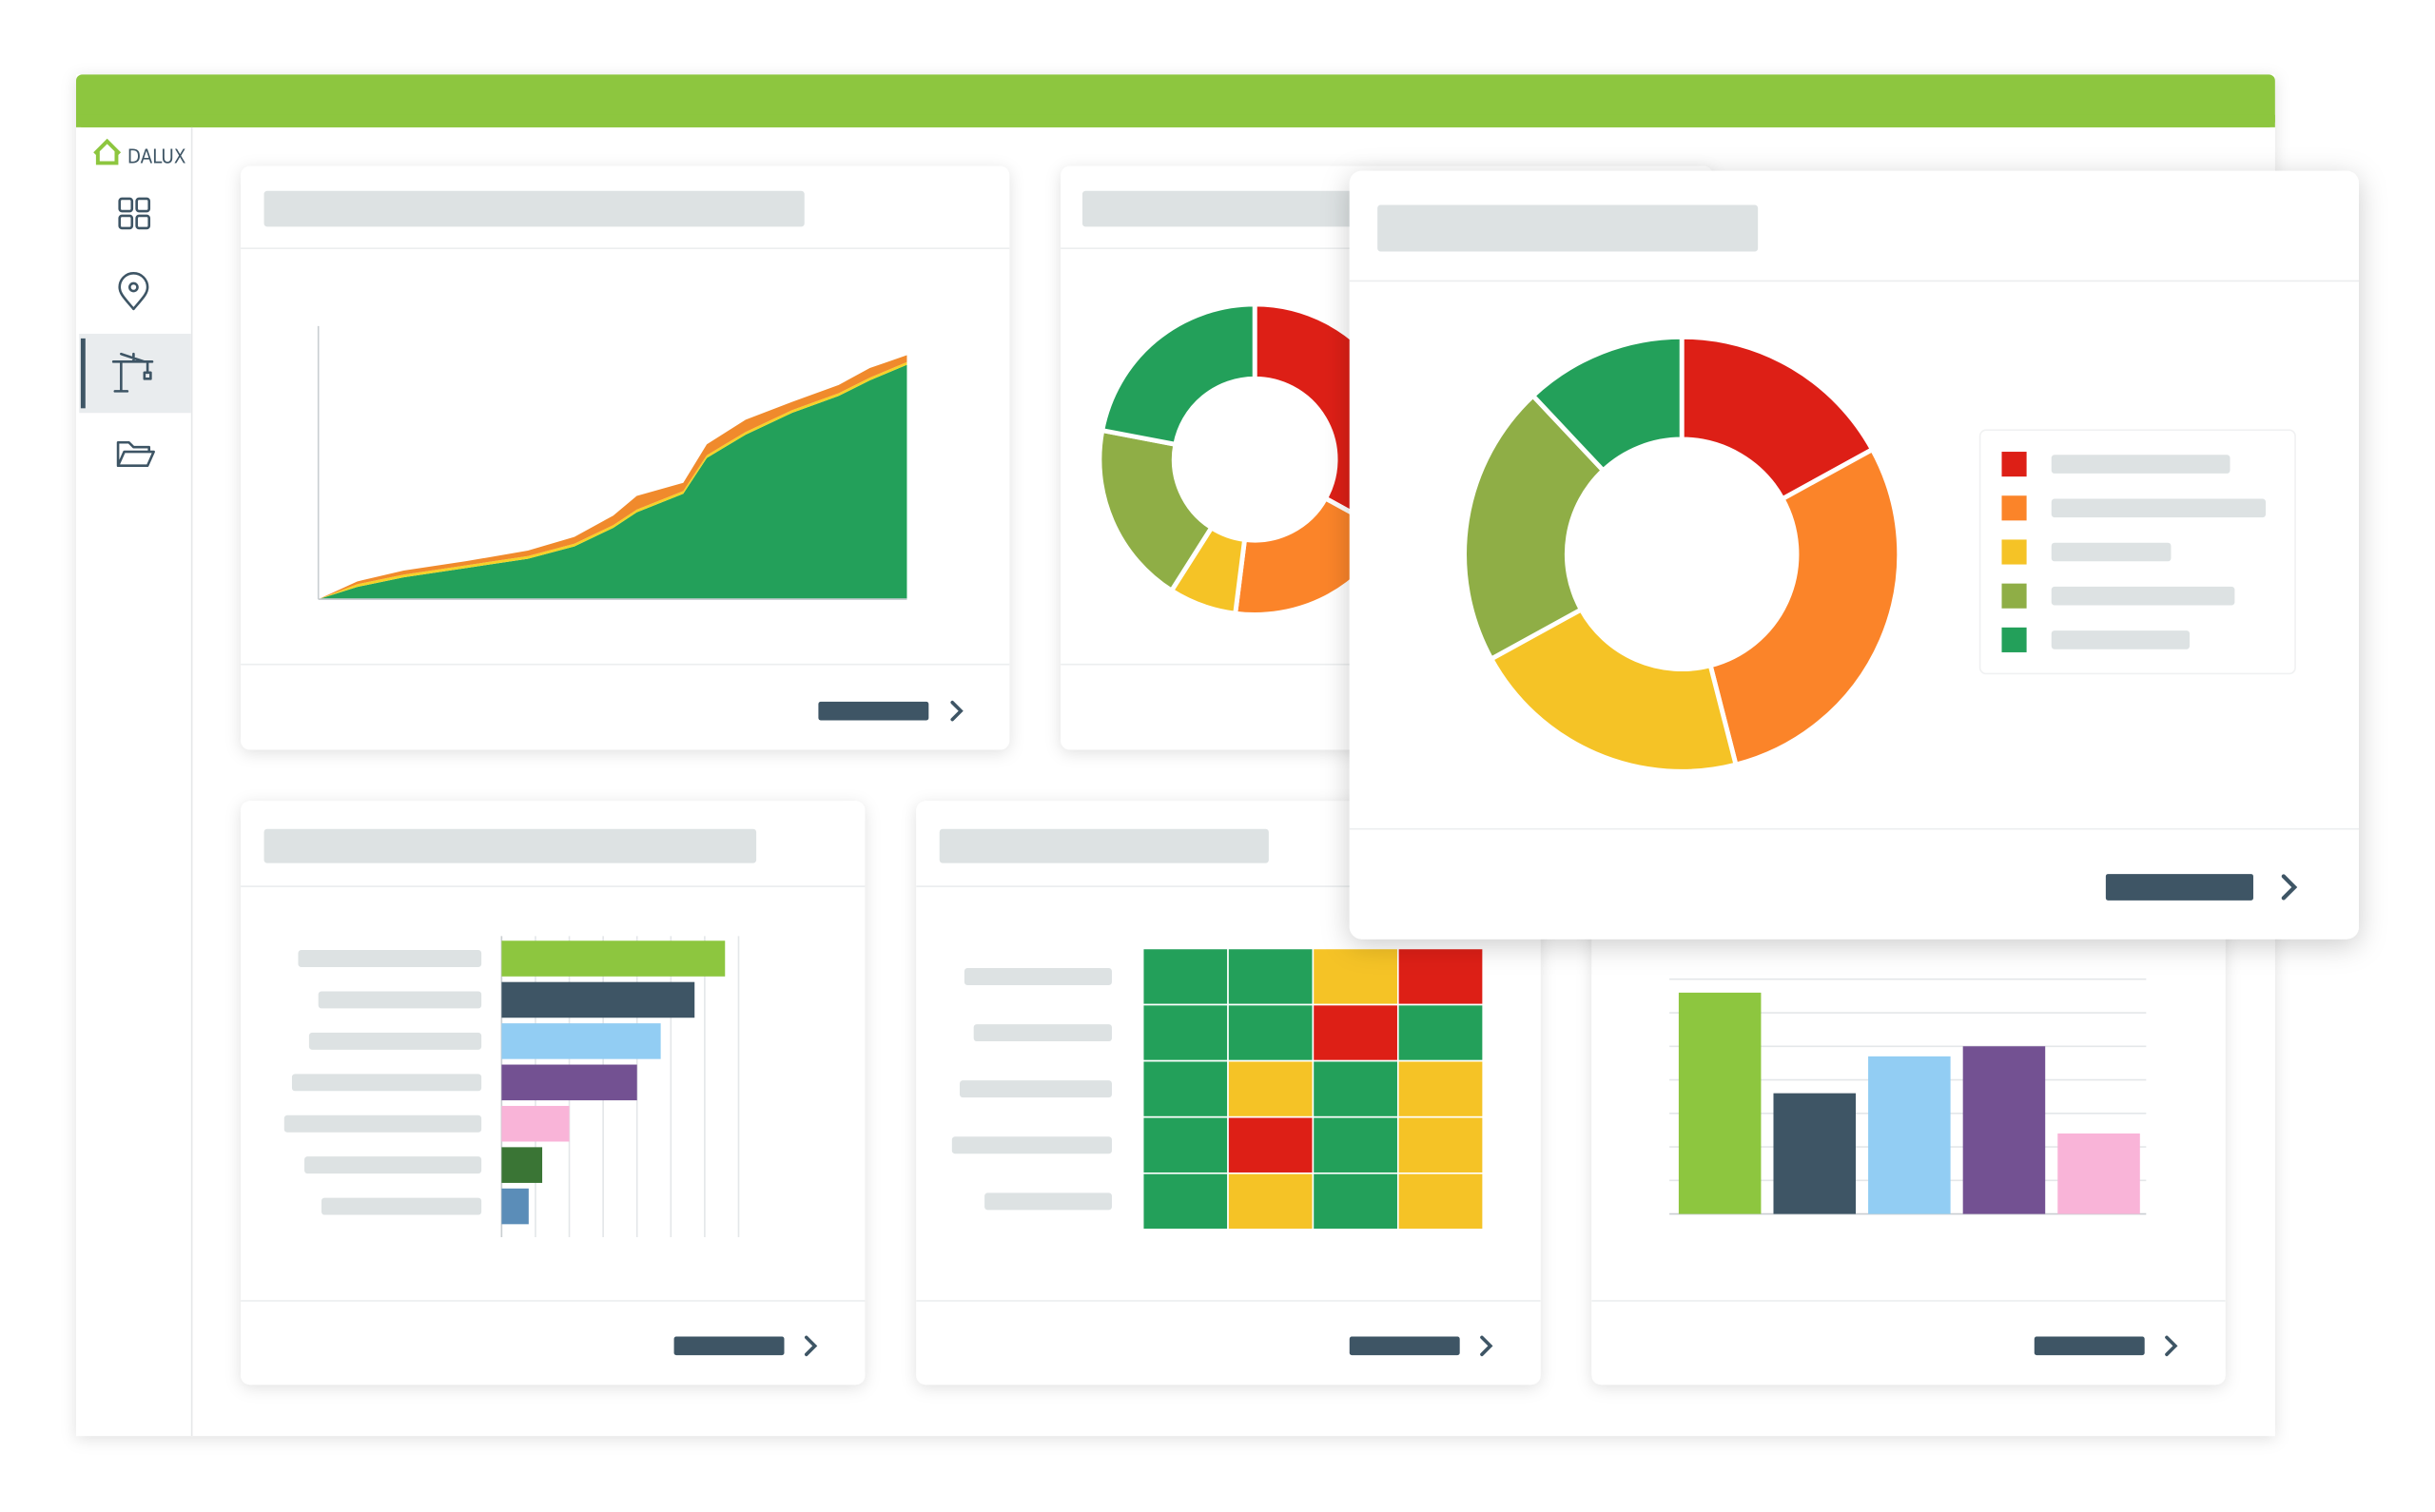  Describe the element at coordinates (156, 156) in the screenshot. I see `logo-text: DALUX` at that location.